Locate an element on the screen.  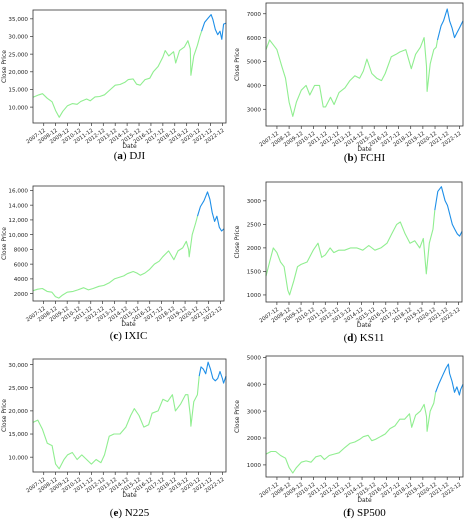
caption-letter: d is located at coordinates (350, 338).